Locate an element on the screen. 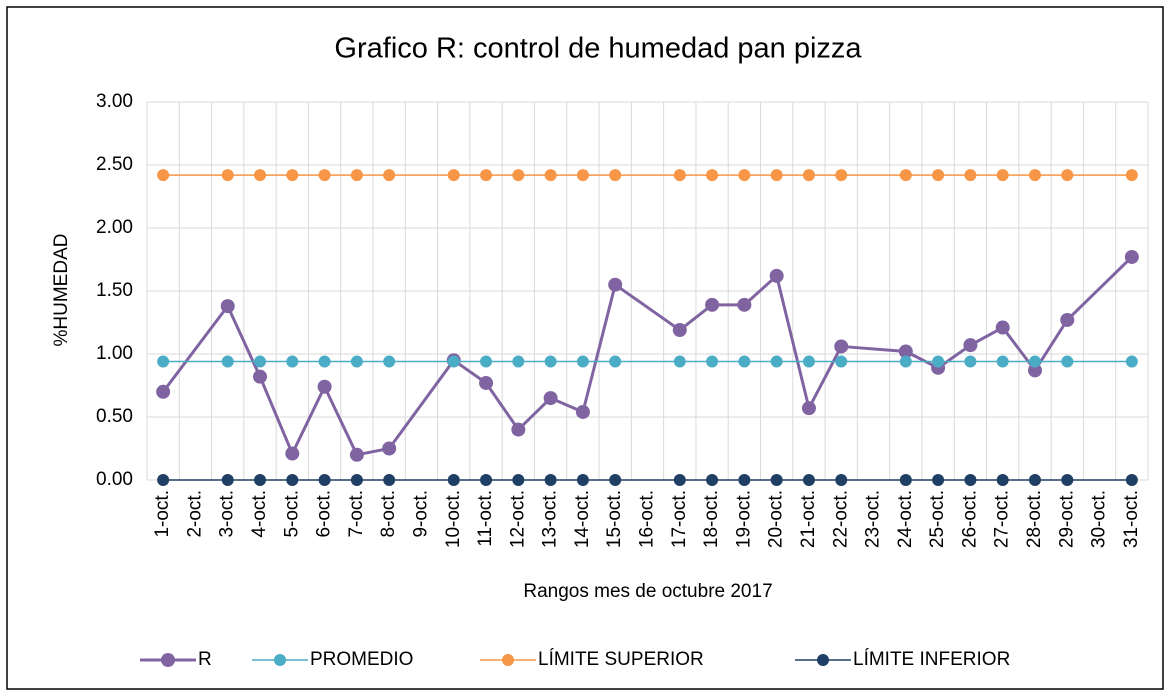 Image resolution: width=1171 pixels, height=696 pixels. y-tick-label: 0.50 is located at coordinates (114, 416).